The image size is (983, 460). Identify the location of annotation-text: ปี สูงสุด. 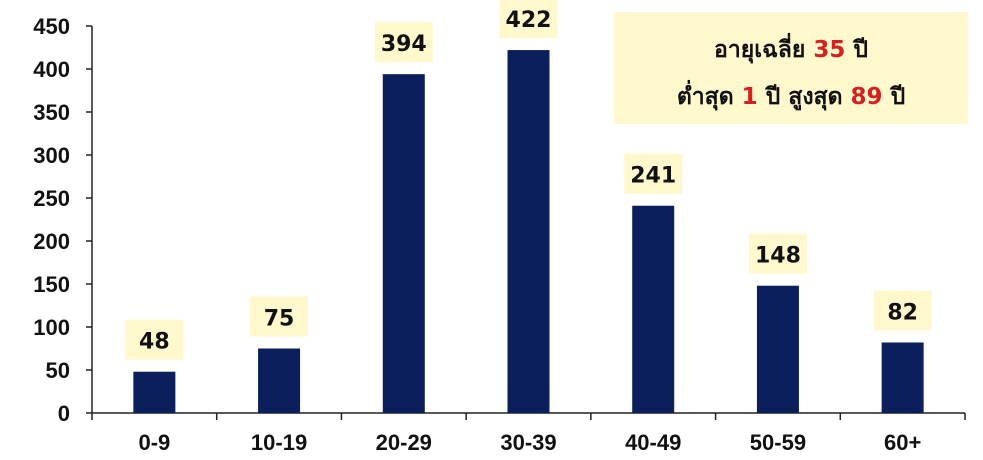
(804, 97).